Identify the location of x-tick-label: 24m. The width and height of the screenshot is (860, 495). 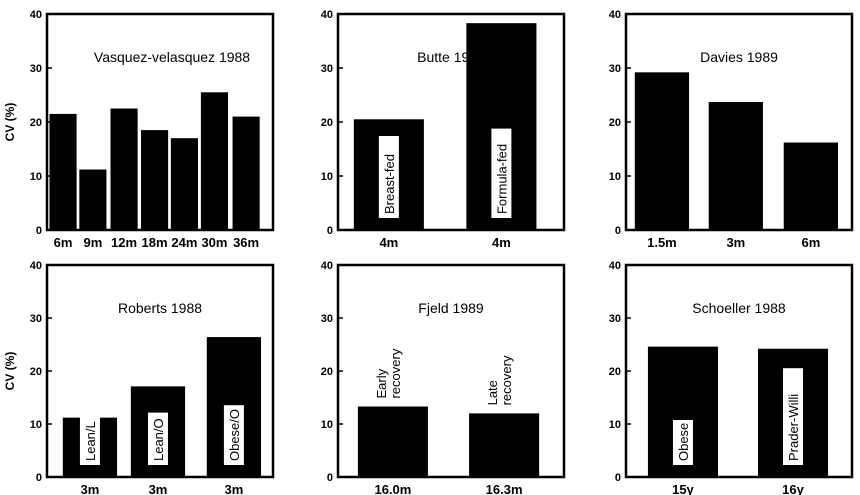
(184, 242).